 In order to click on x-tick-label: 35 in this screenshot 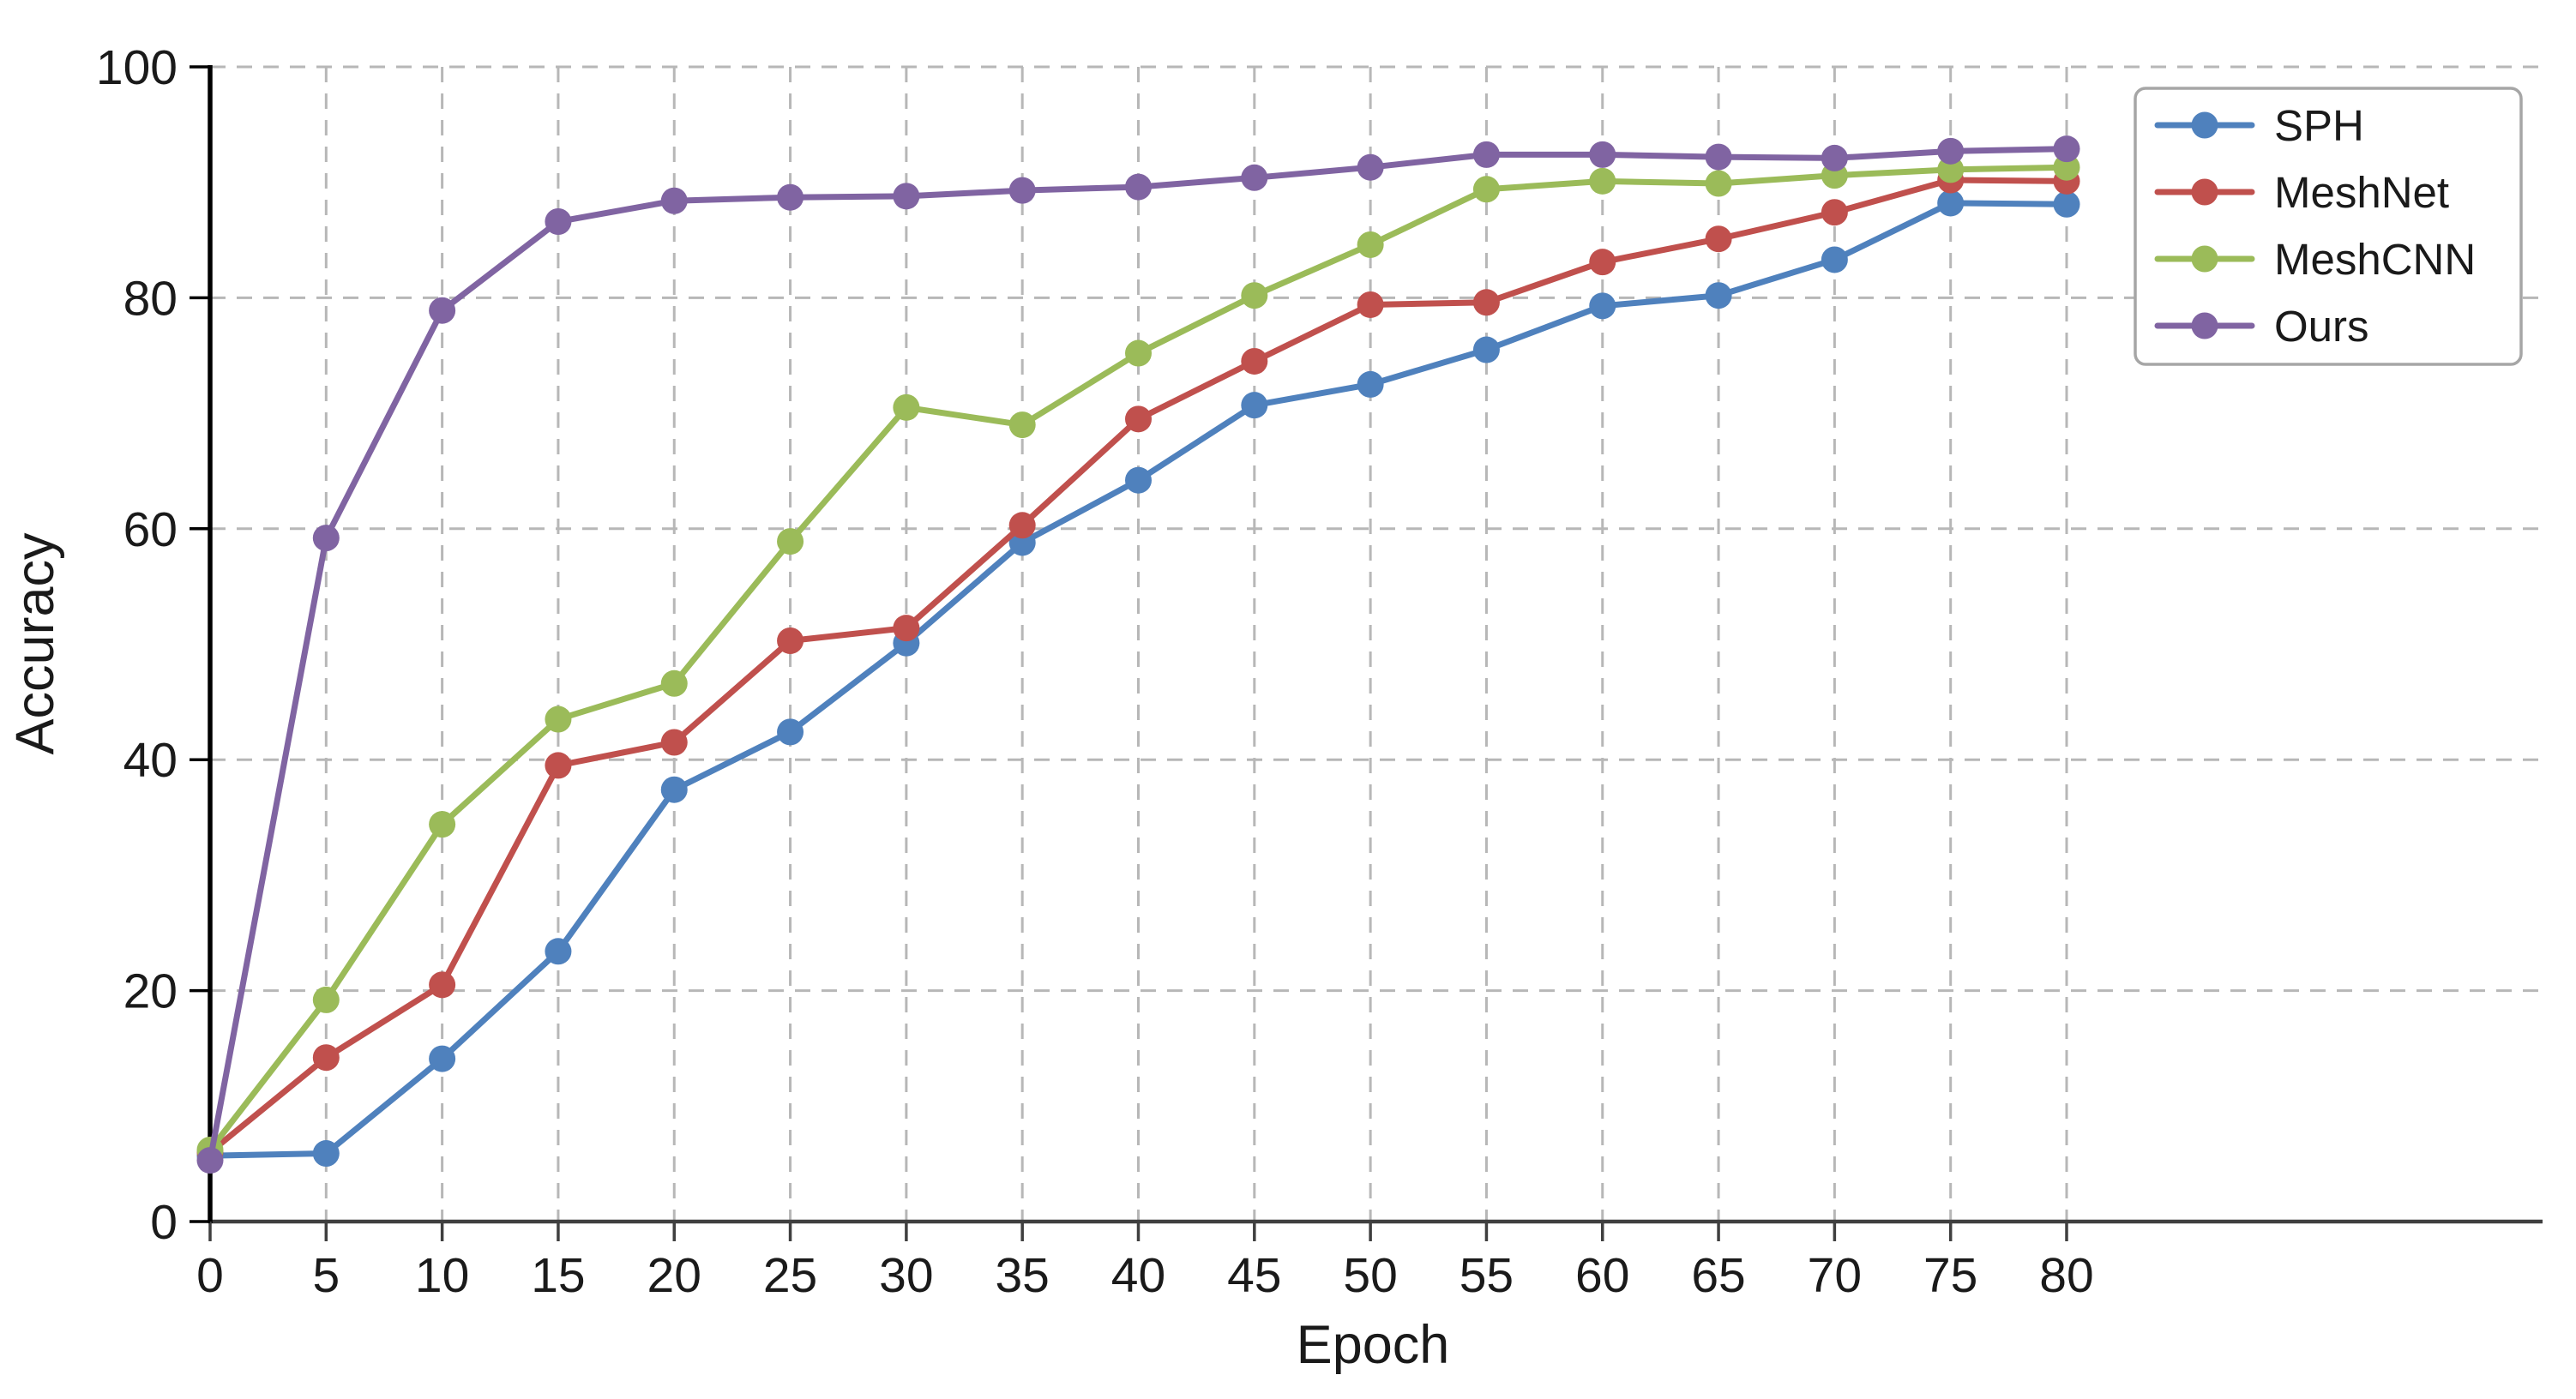, I will do `click(1022, 1275)`.